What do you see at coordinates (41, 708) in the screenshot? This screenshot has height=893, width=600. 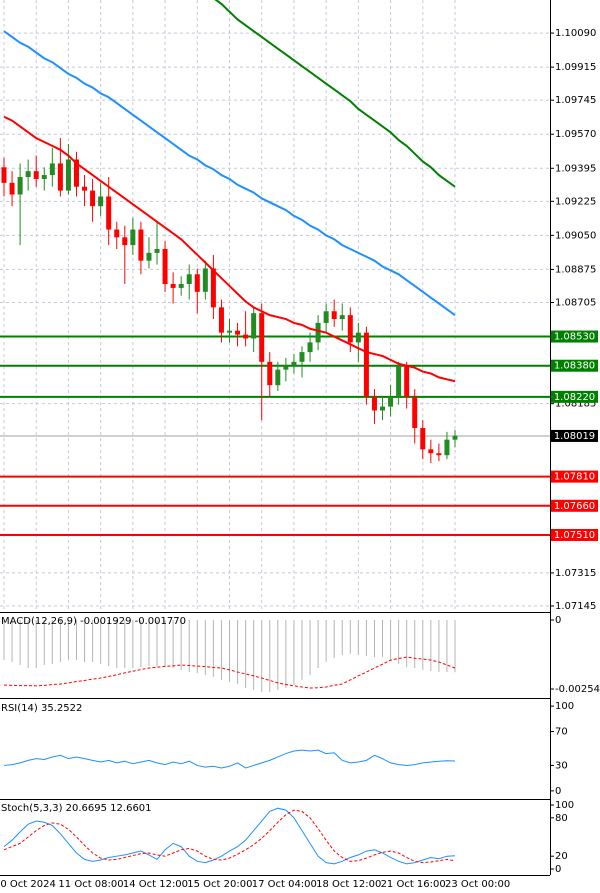 I see `panel-title: RSI(14) 35.2522` at bounding box center [41, 708].